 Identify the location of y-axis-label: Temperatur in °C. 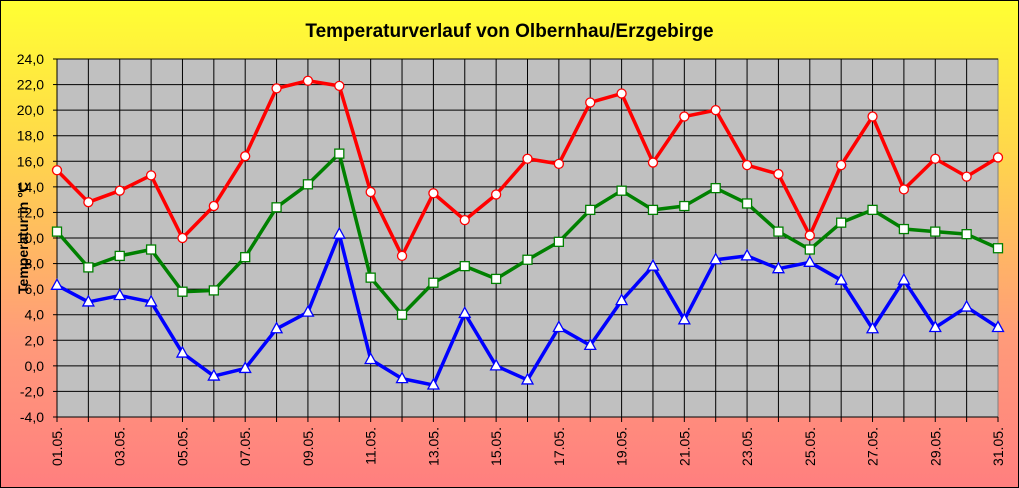
(23, 238).